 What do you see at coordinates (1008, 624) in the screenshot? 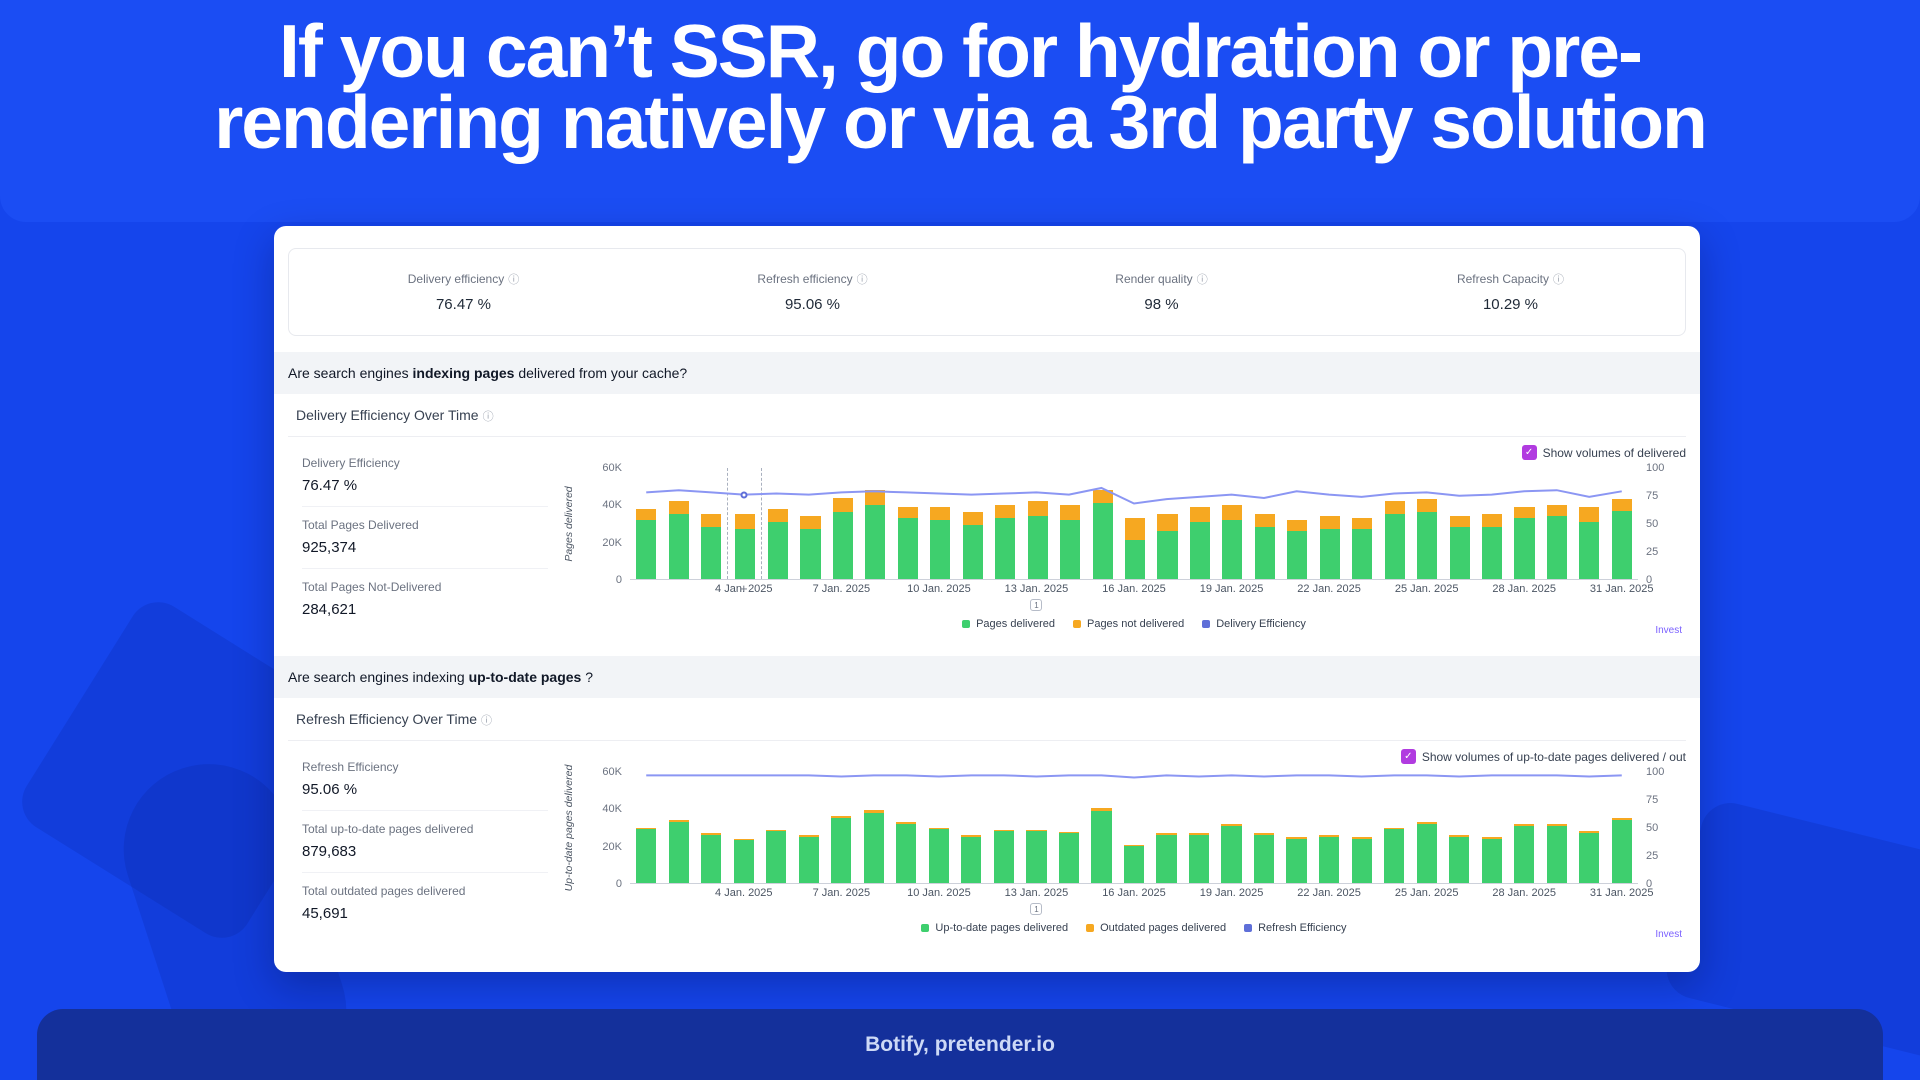
I see `legend-item: Pages delivered` at bounding box center [1008, 624].